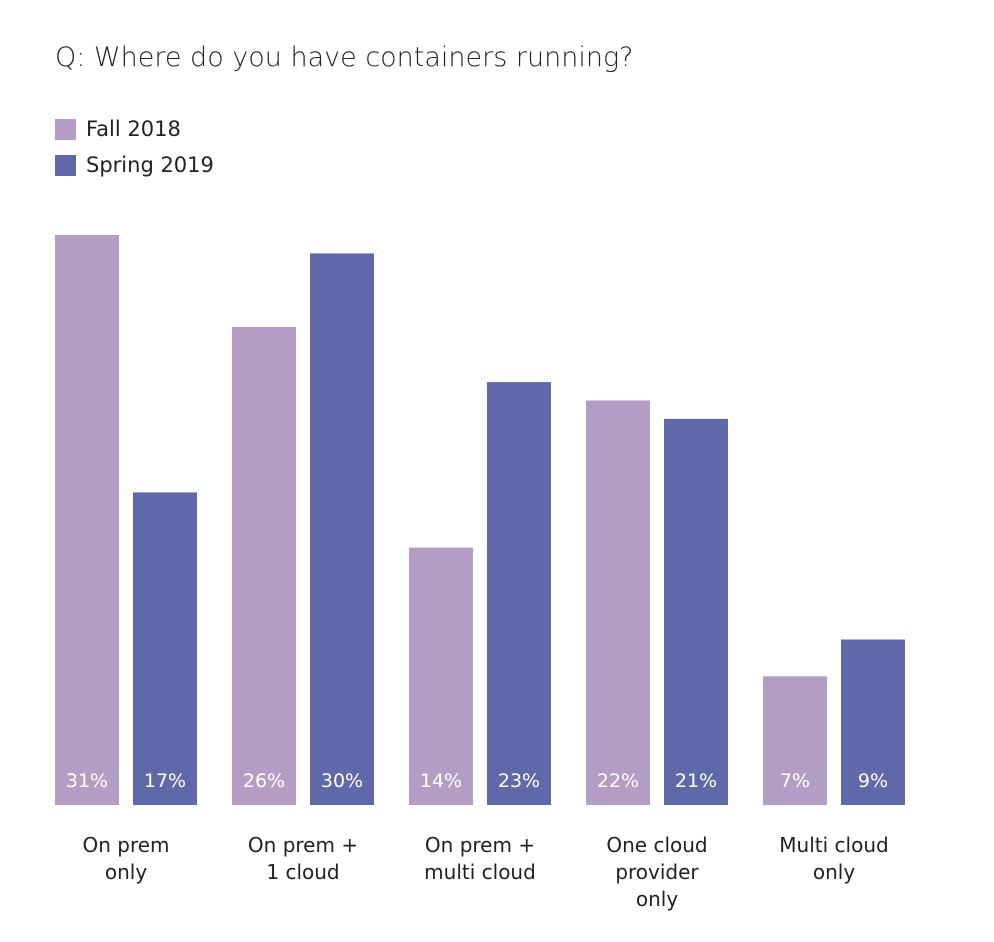 The width and height of the screenshot is (994, 942). What do you see at coordinates (126, 872) in the screenshot?
I see `category-label-0-line-1: only` at bounding box center [126, 872].